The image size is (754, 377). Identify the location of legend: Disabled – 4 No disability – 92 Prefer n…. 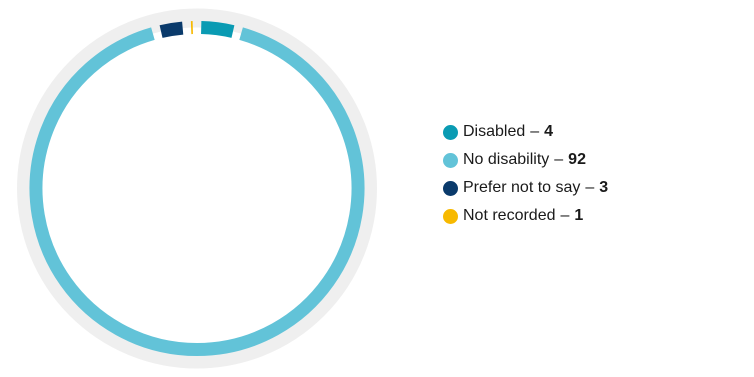
(525, 174).